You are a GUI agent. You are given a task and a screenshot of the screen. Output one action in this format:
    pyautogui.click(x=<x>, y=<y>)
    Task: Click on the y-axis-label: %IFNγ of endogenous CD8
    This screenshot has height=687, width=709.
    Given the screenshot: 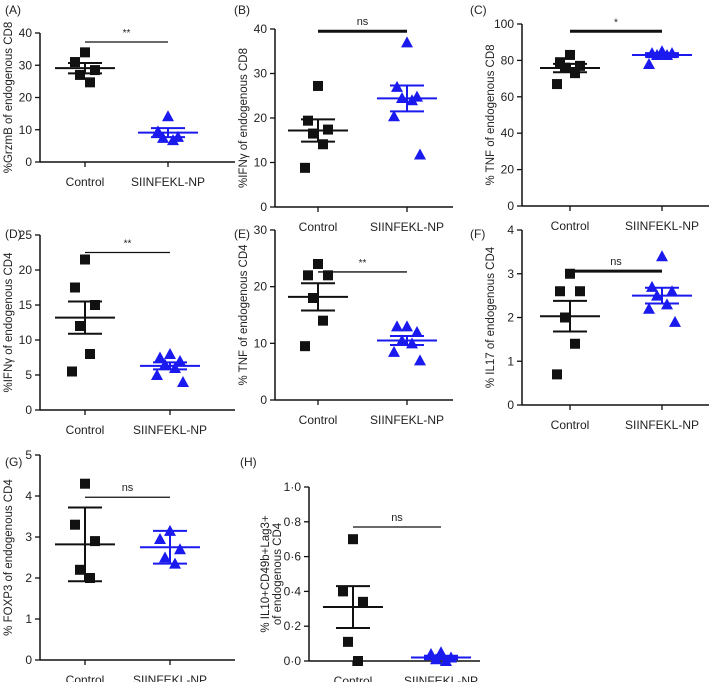 What is the action you would take?
    pyautogui.click(x=244, y=118)
    